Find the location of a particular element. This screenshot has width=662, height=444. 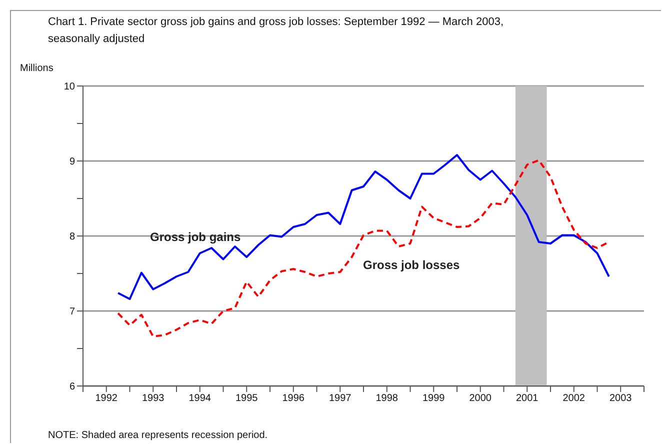

x-tick-label: 2001 is located at coordinates (527, 398).